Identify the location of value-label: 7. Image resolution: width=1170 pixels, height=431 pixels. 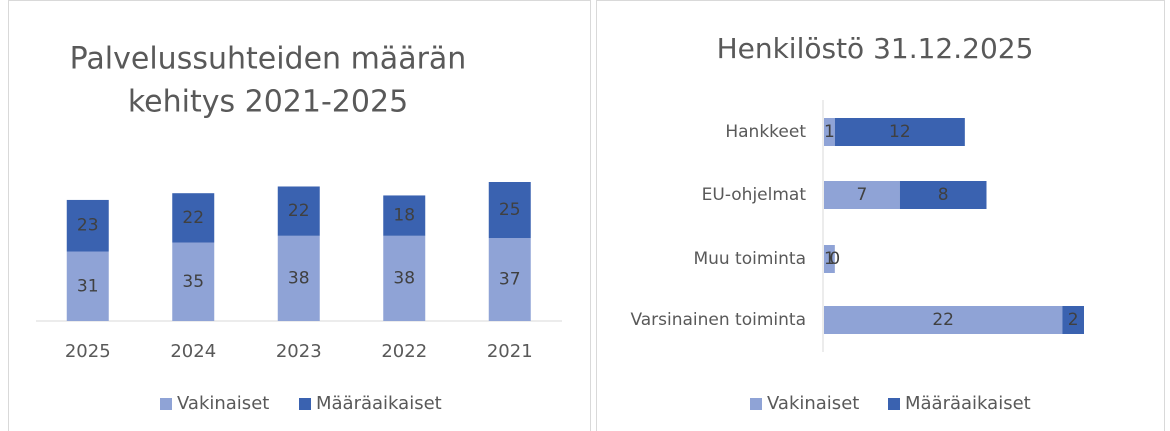
(862, 195).